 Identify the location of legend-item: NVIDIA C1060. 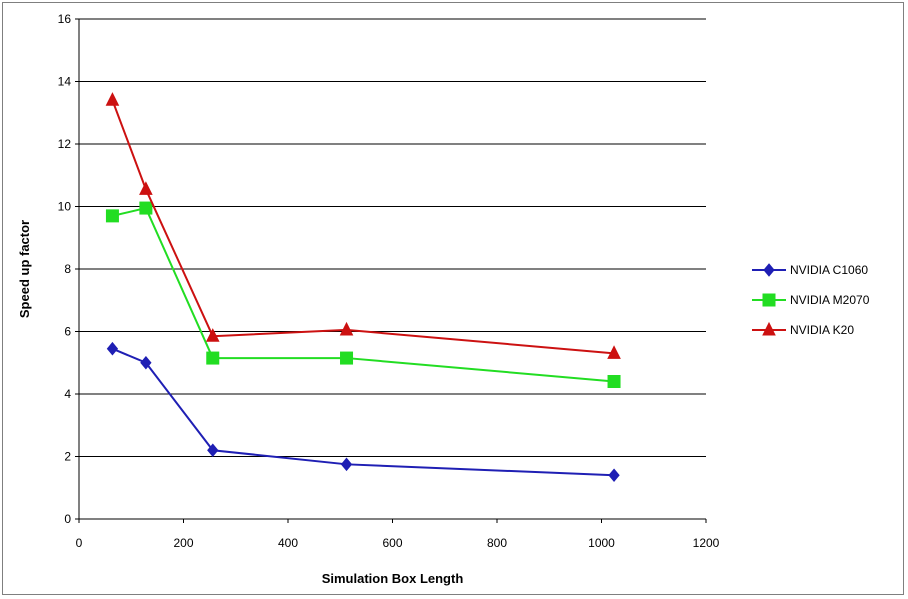
(810, 270).